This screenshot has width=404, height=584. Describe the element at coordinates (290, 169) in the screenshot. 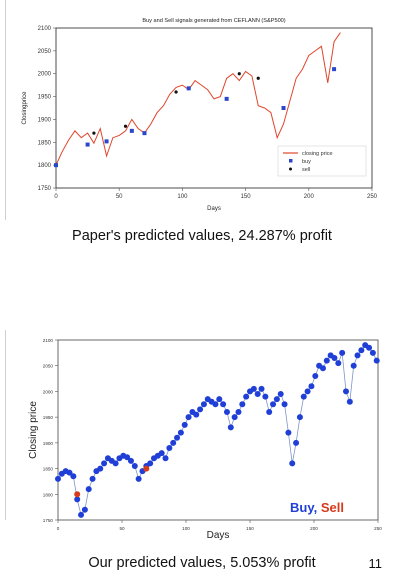

I see `legend-sell-swatch` at that location.